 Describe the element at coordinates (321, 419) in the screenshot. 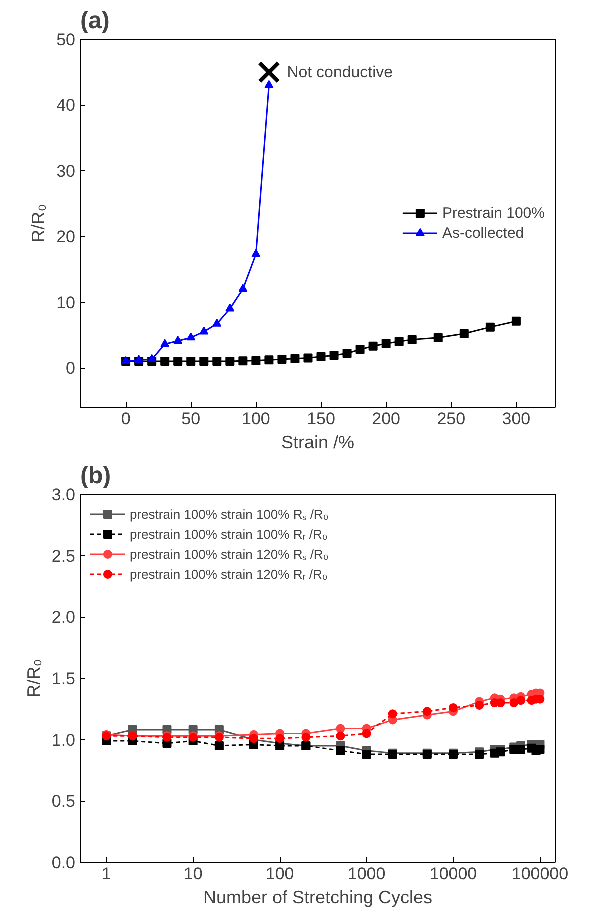

I see `x-tick-label: 150` at that location.